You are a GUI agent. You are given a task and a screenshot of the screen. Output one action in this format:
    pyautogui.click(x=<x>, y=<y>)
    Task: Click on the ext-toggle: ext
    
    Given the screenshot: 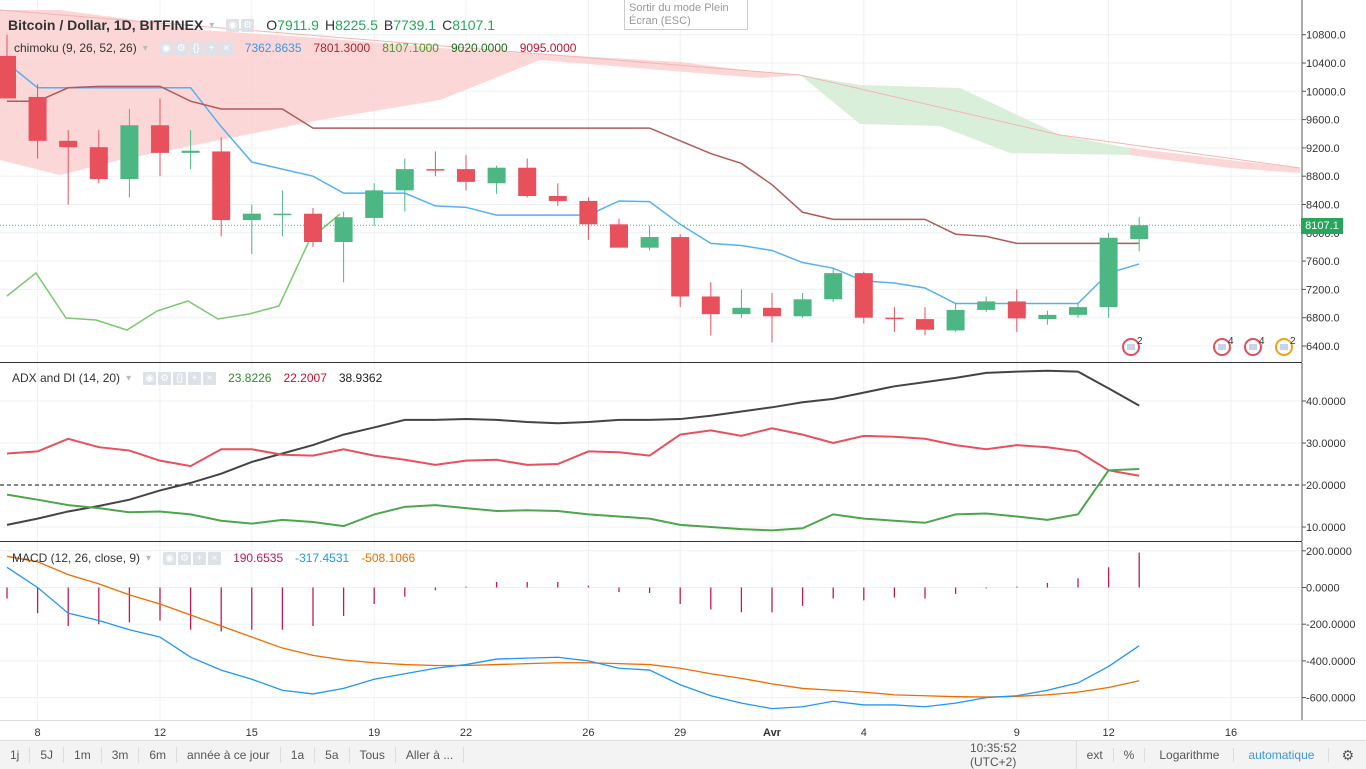 What is the action you would take?
    pyautogui.click(x=1095, y=755)
    